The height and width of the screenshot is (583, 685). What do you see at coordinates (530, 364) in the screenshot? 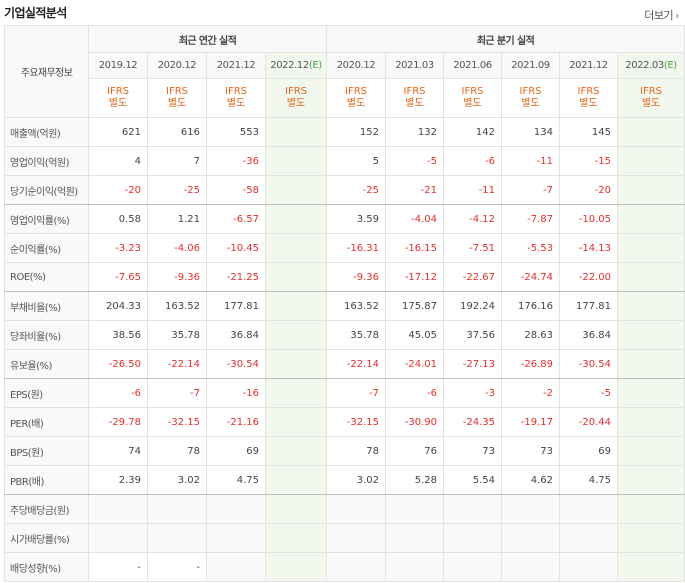
I see `value-cell: -26.89` at bounding box center [530, 364].